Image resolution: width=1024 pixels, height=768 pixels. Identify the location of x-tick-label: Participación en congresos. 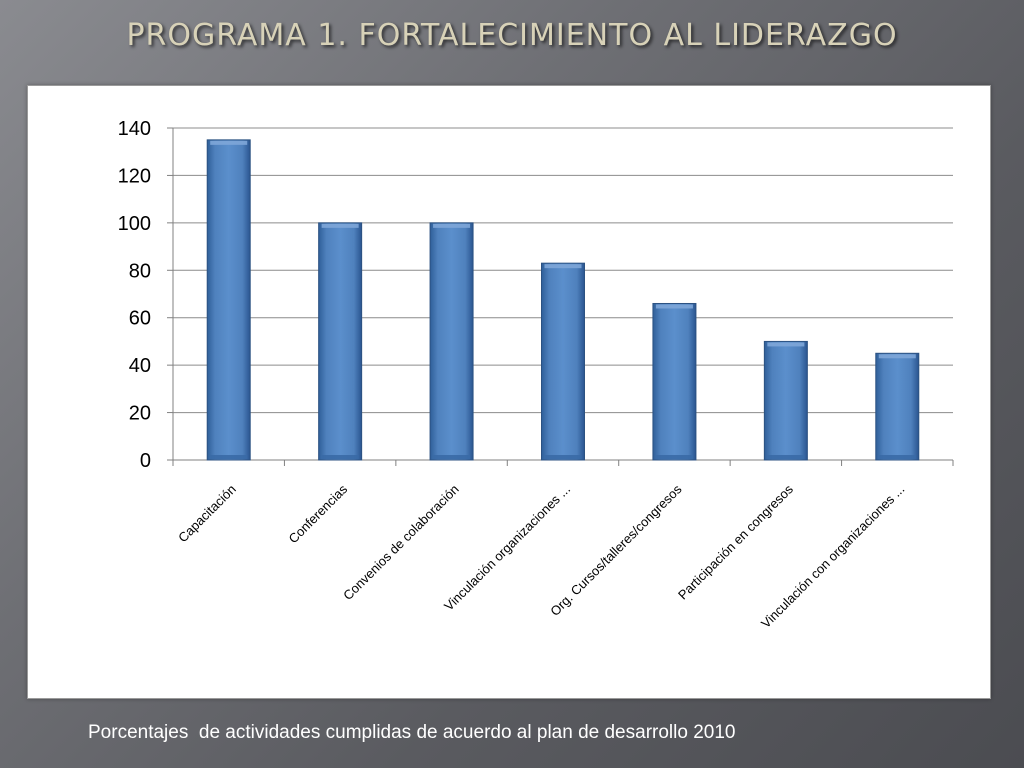
(735, 541).